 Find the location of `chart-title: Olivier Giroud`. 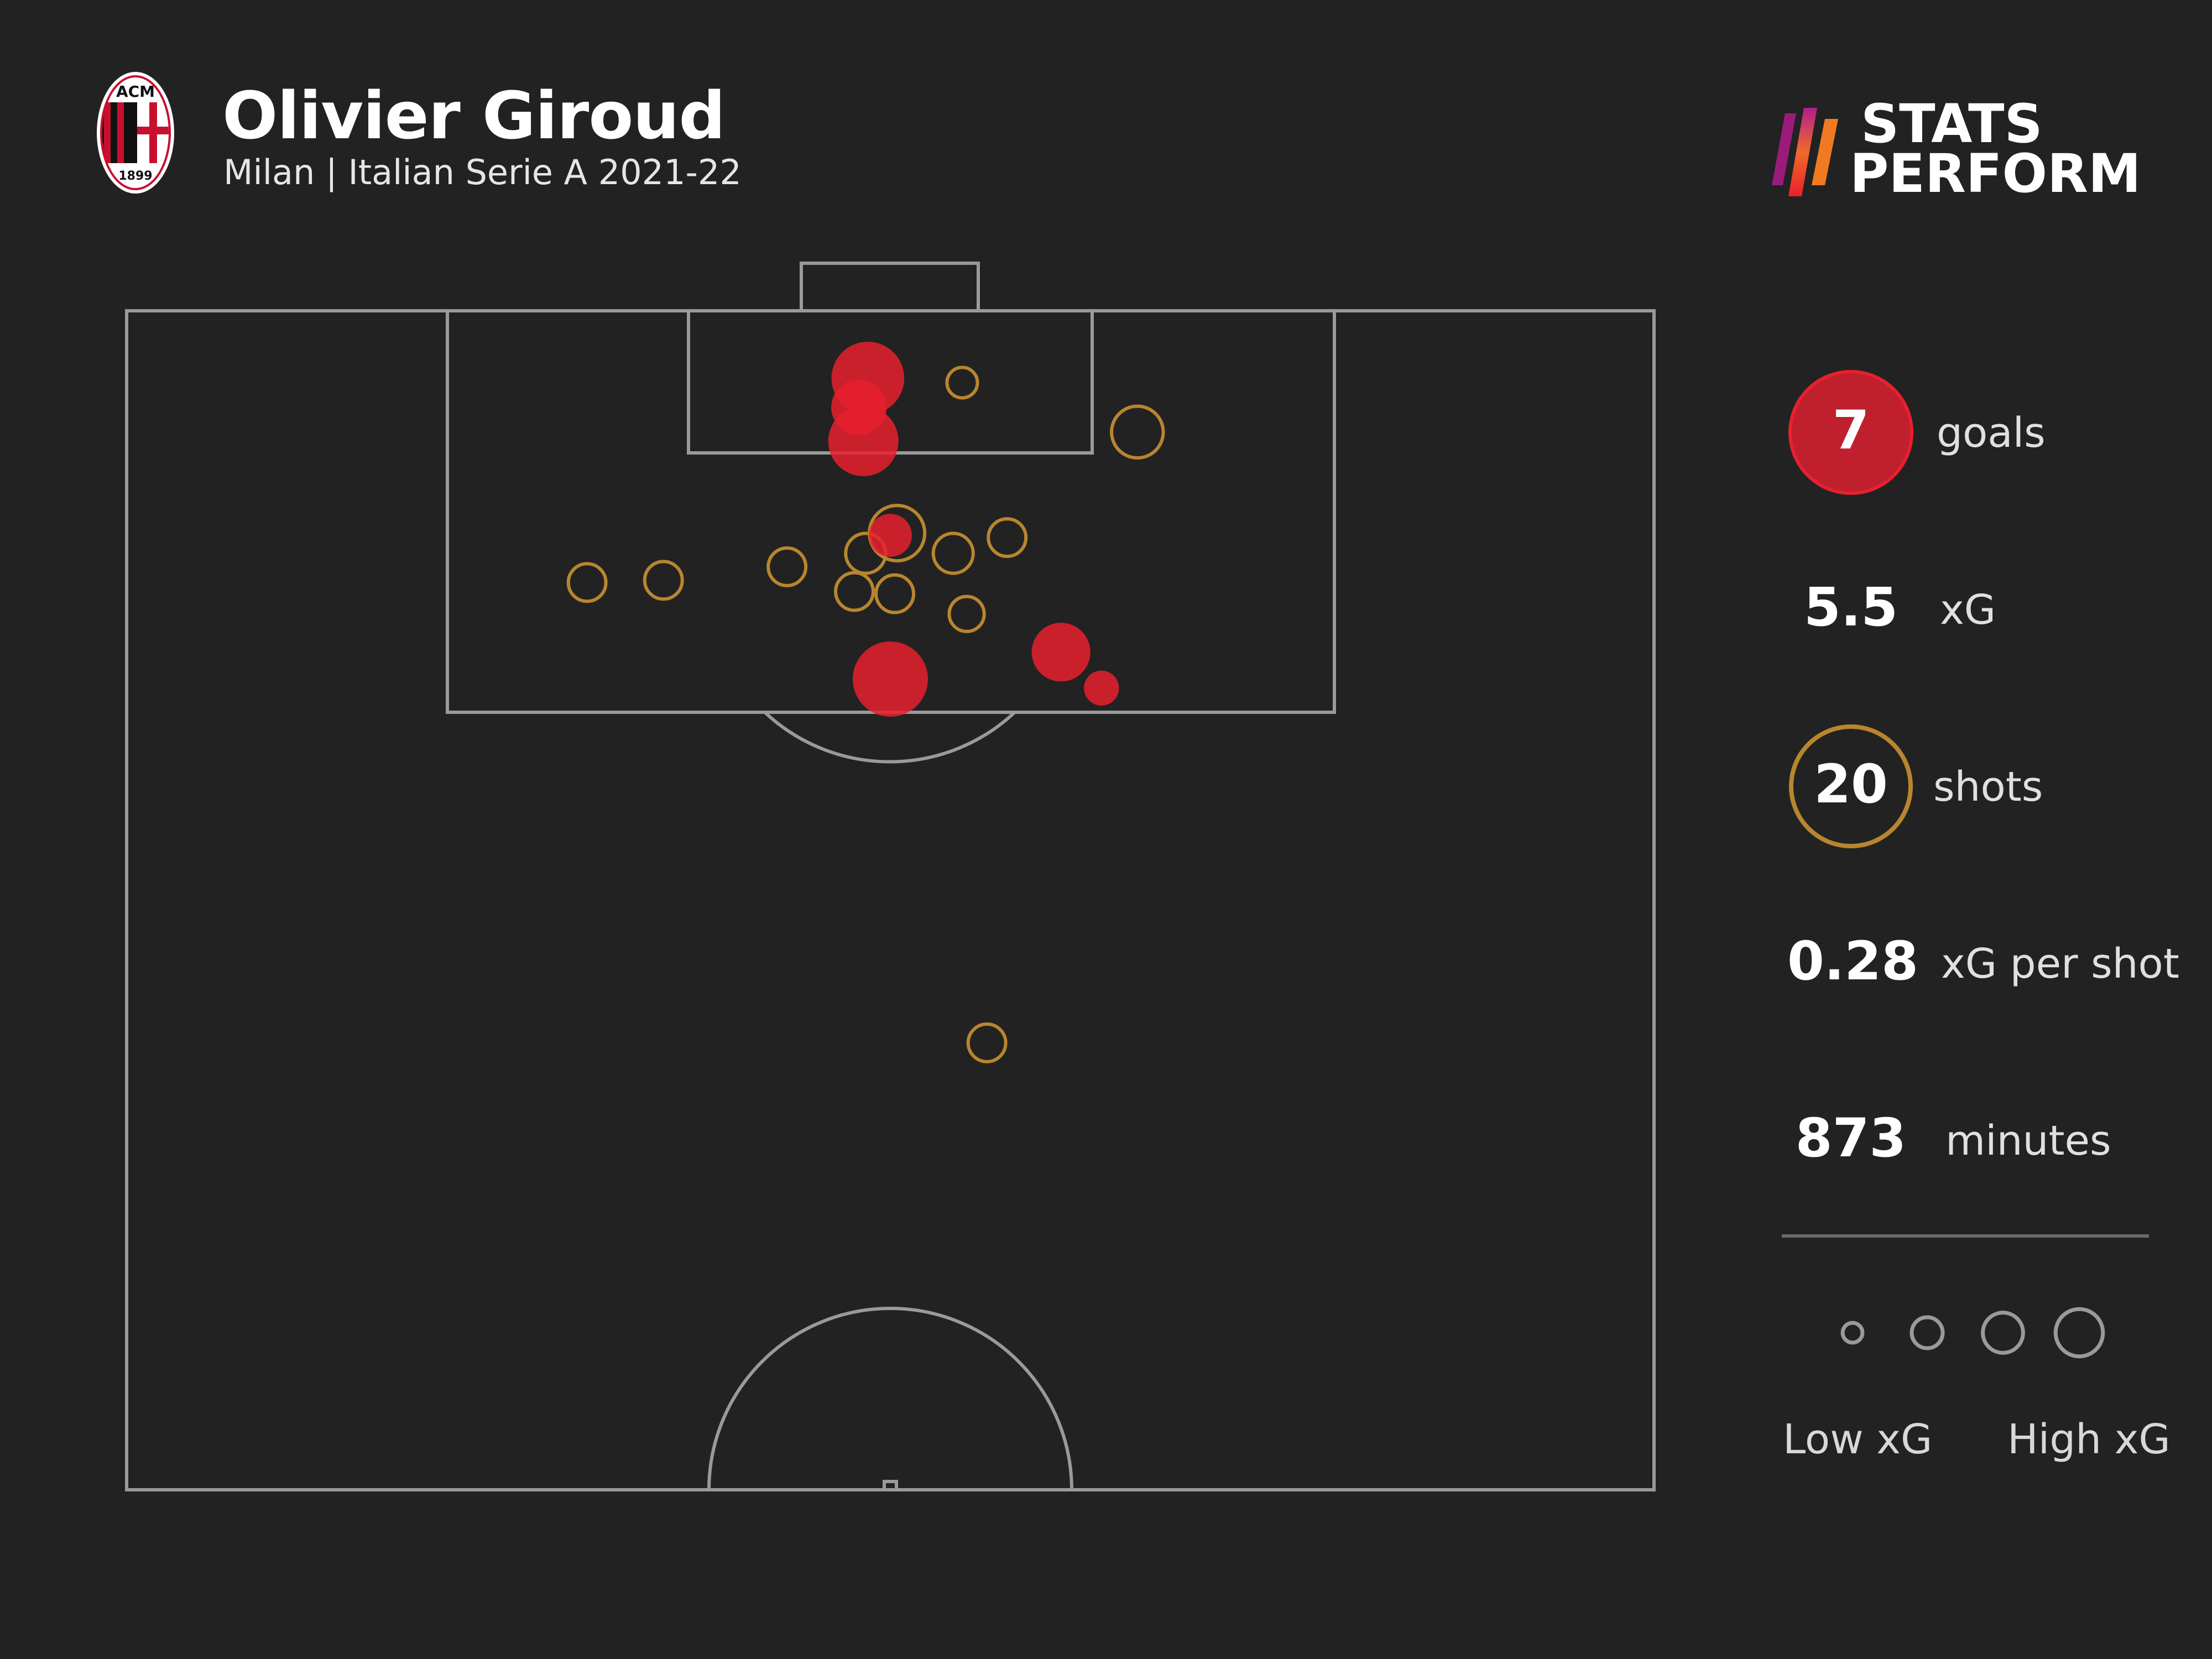

chart-title: Olivier Giroud is located at coordinates (474, 116).